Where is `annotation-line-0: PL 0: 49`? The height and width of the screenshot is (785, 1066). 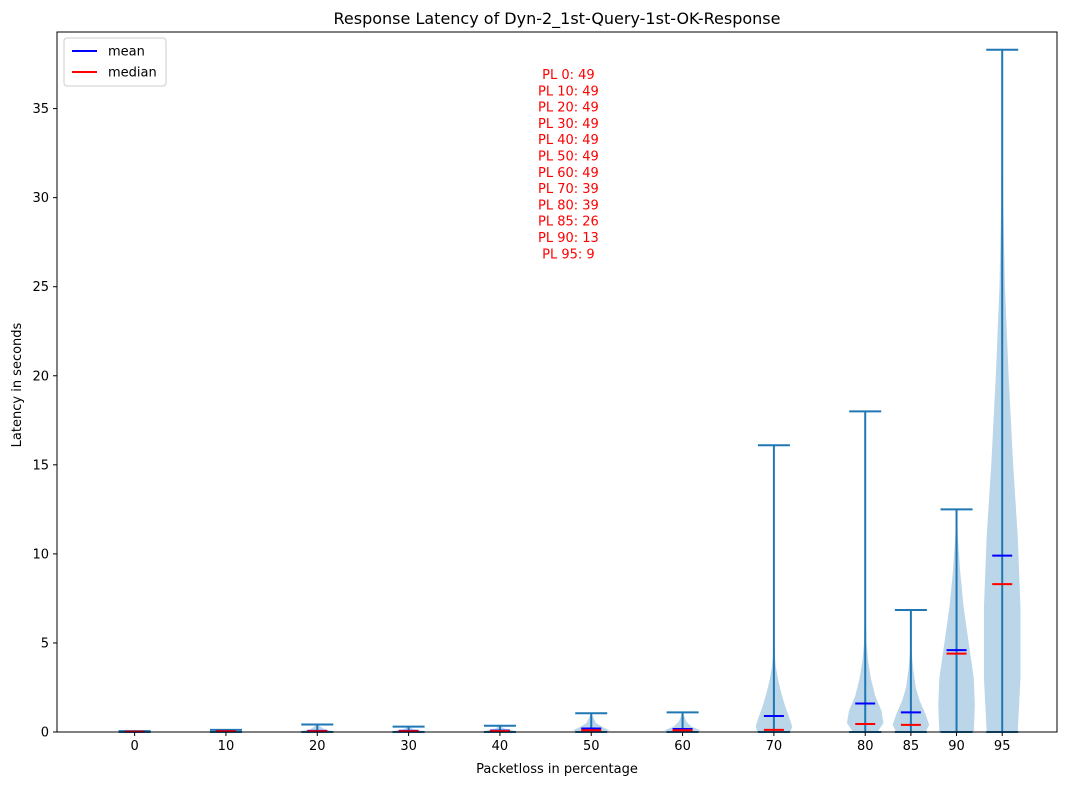
annotation-line-0: PL 0: 49 is located at coordinates (568, 75).